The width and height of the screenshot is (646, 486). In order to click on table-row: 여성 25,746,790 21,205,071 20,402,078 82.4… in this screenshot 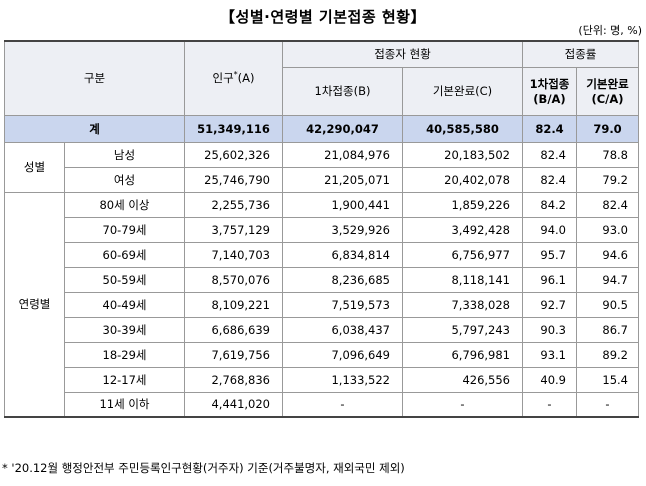, I will do `click(322, 179)`.